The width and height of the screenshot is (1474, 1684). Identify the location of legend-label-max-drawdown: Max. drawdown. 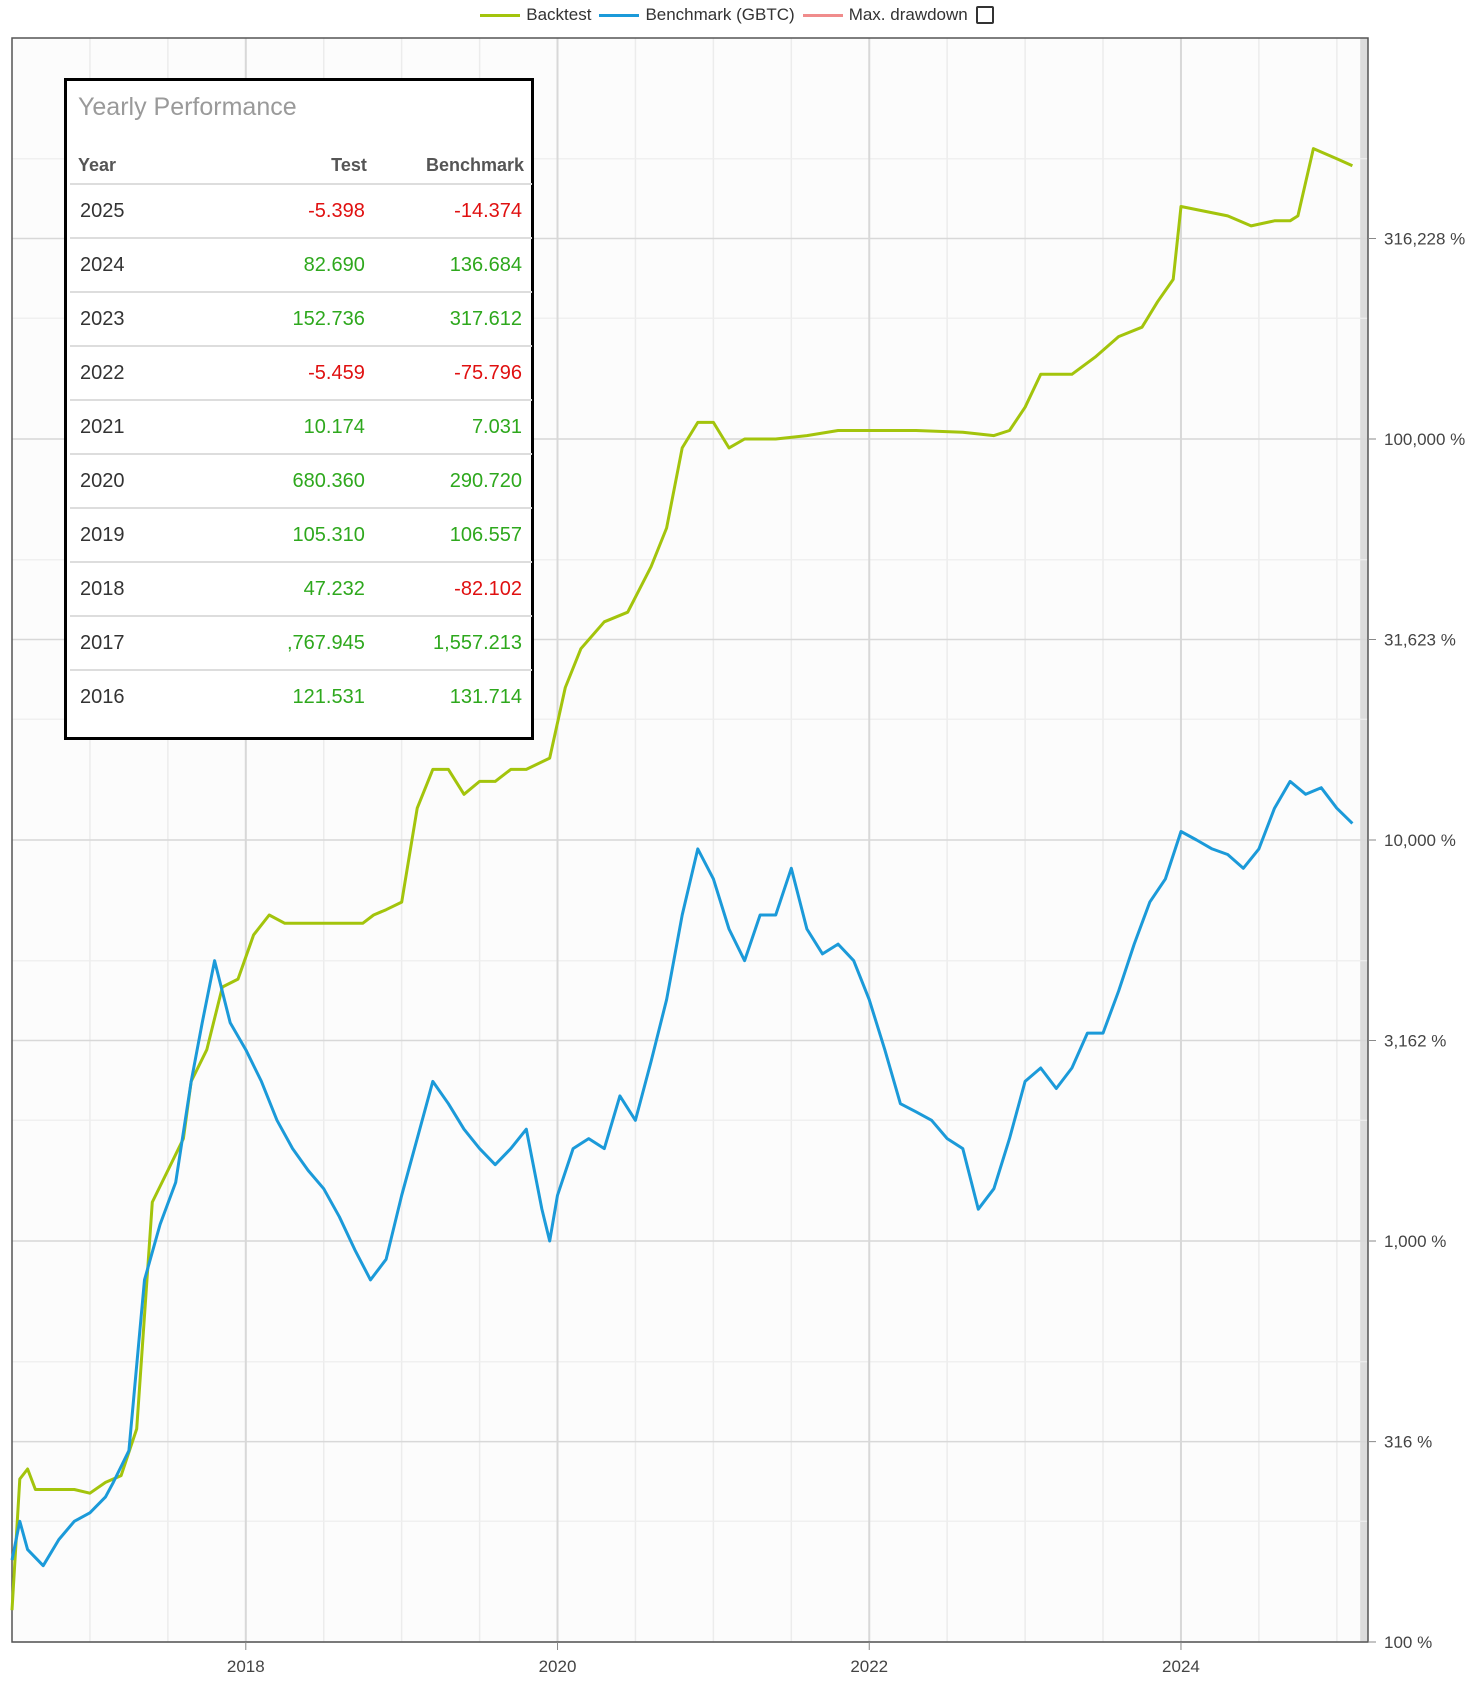
(908, 14).